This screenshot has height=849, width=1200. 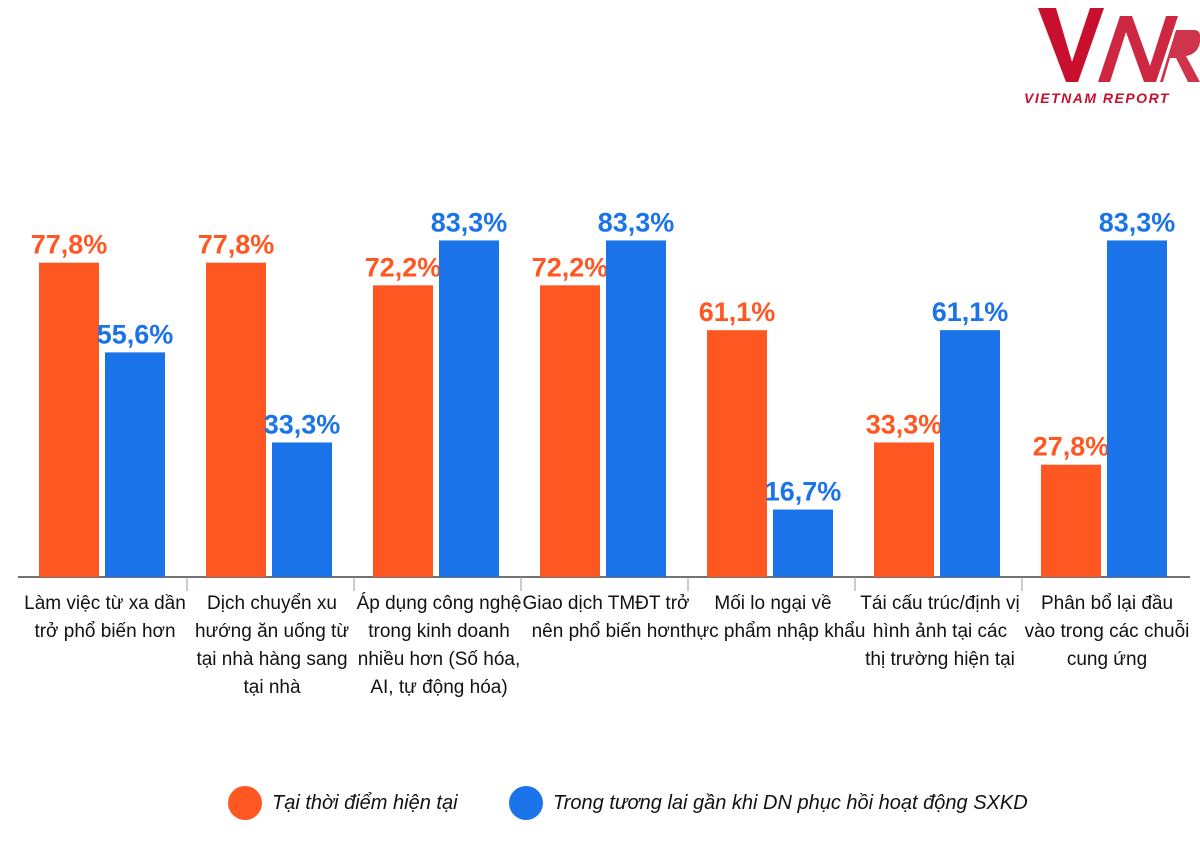 What do you see at coordinates (1097, 98) in the screenshot?
I see `logo-tagline: VIETNAM REPORT` at bounding box center [1097, 98].